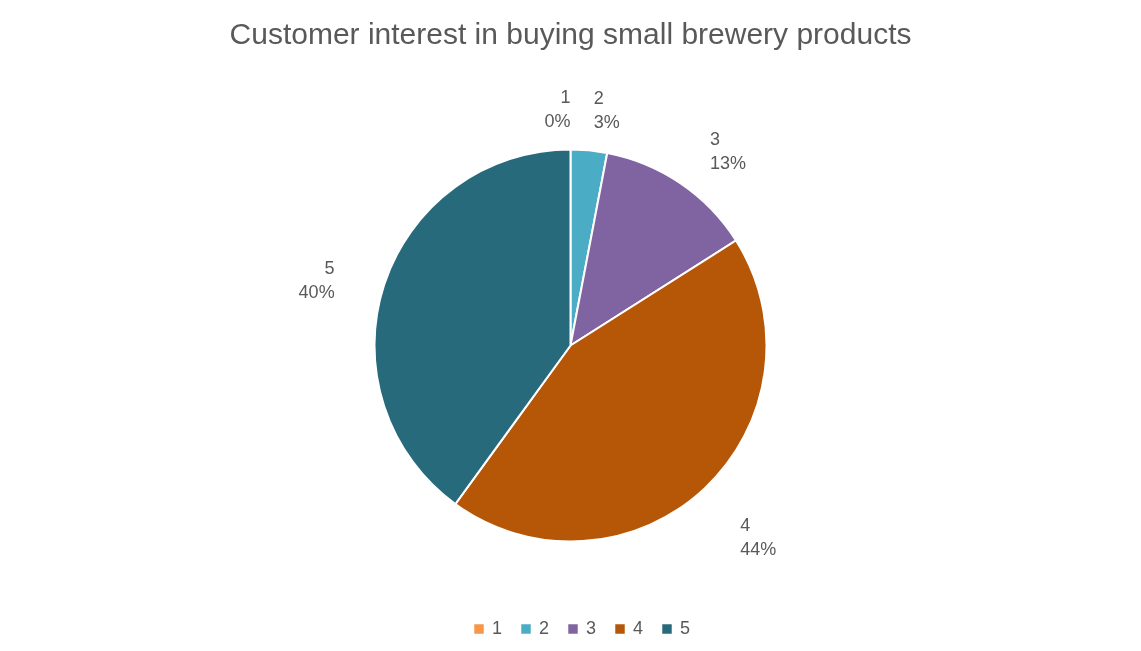 The height and width of the screenshot is (651, 1141). I want to click on slice-label: 2, so click(598, 97).